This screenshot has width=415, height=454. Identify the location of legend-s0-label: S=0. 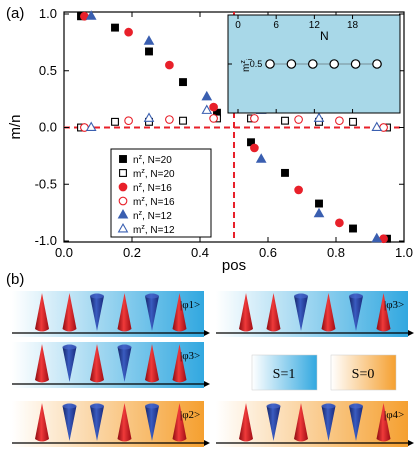
(363, 374).